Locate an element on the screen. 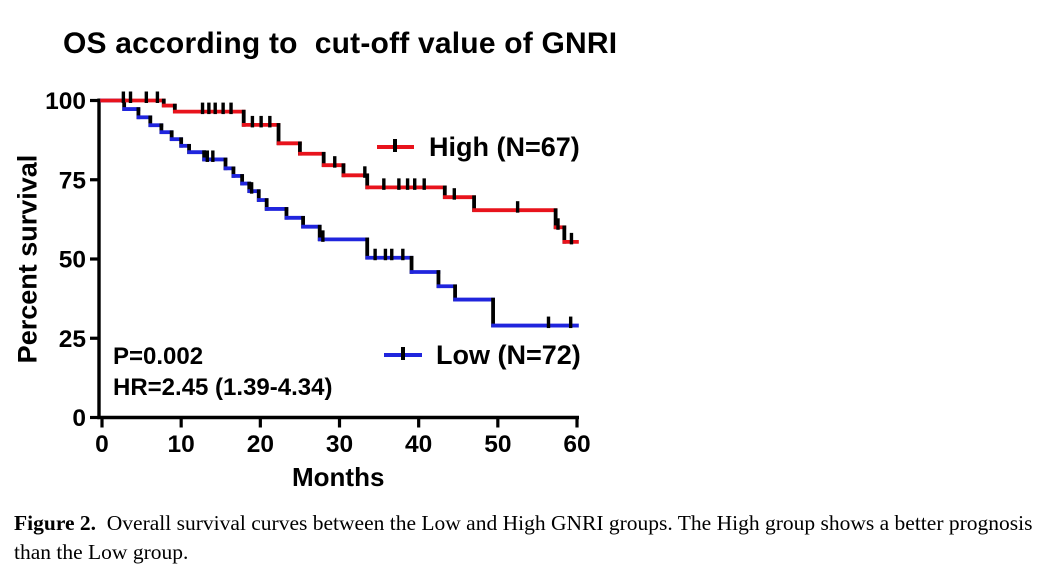 This screenshot has width=1041, height=585. y-tick-label: 50 is located at coordinates (72, 260).